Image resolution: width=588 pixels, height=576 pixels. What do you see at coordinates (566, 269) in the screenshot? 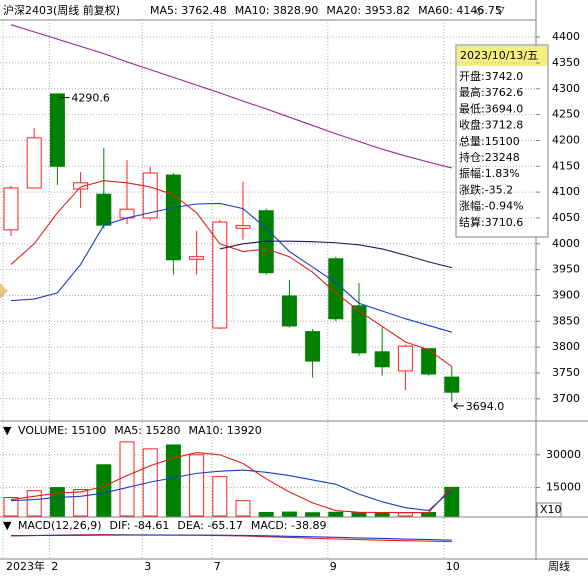
I see `y-tick-label: 3950` at bounding box center [566, 269].